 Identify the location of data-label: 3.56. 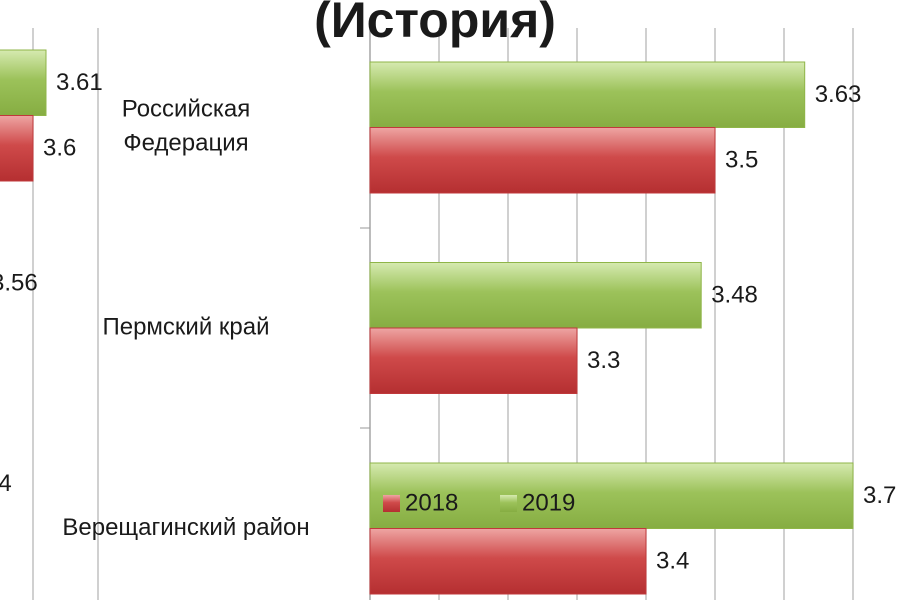
(19, 283).